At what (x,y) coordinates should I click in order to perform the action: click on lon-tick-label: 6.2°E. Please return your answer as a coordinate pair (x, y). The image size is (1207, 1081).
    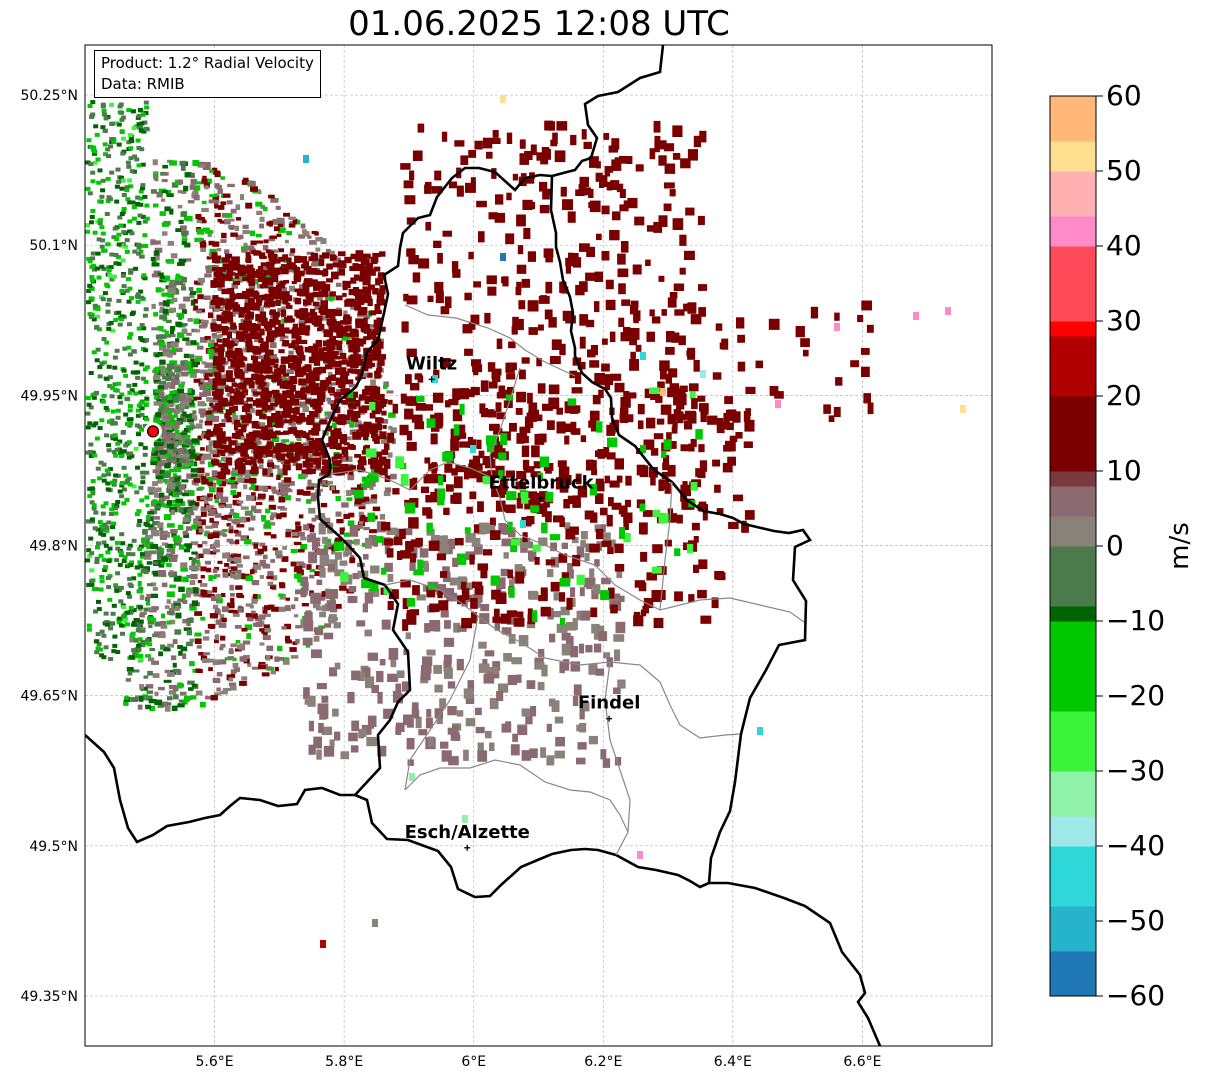
    Looking at the image, I should click on (603, 1062).